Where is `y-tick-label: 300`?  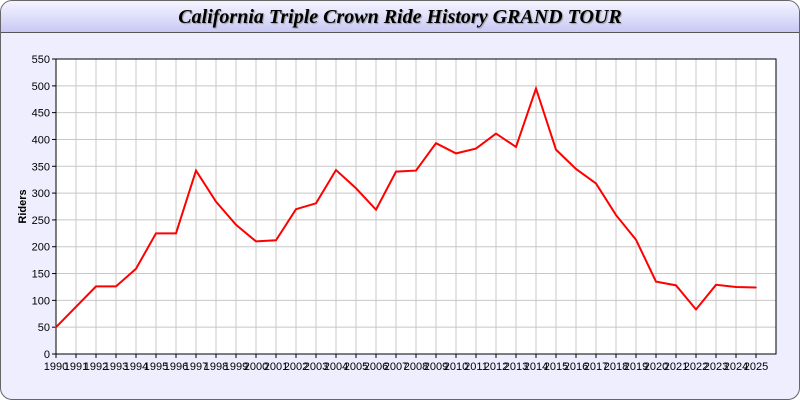 y-tick-label: 300 is located at coordinates (41, 194).